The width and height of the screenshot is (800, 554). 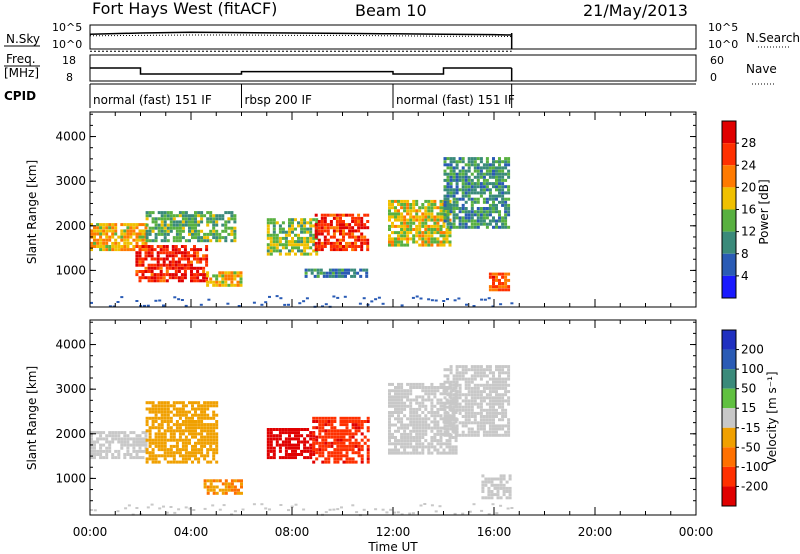 I want to click on colorbar-tick-label: -50, so click(x=751, y=447).